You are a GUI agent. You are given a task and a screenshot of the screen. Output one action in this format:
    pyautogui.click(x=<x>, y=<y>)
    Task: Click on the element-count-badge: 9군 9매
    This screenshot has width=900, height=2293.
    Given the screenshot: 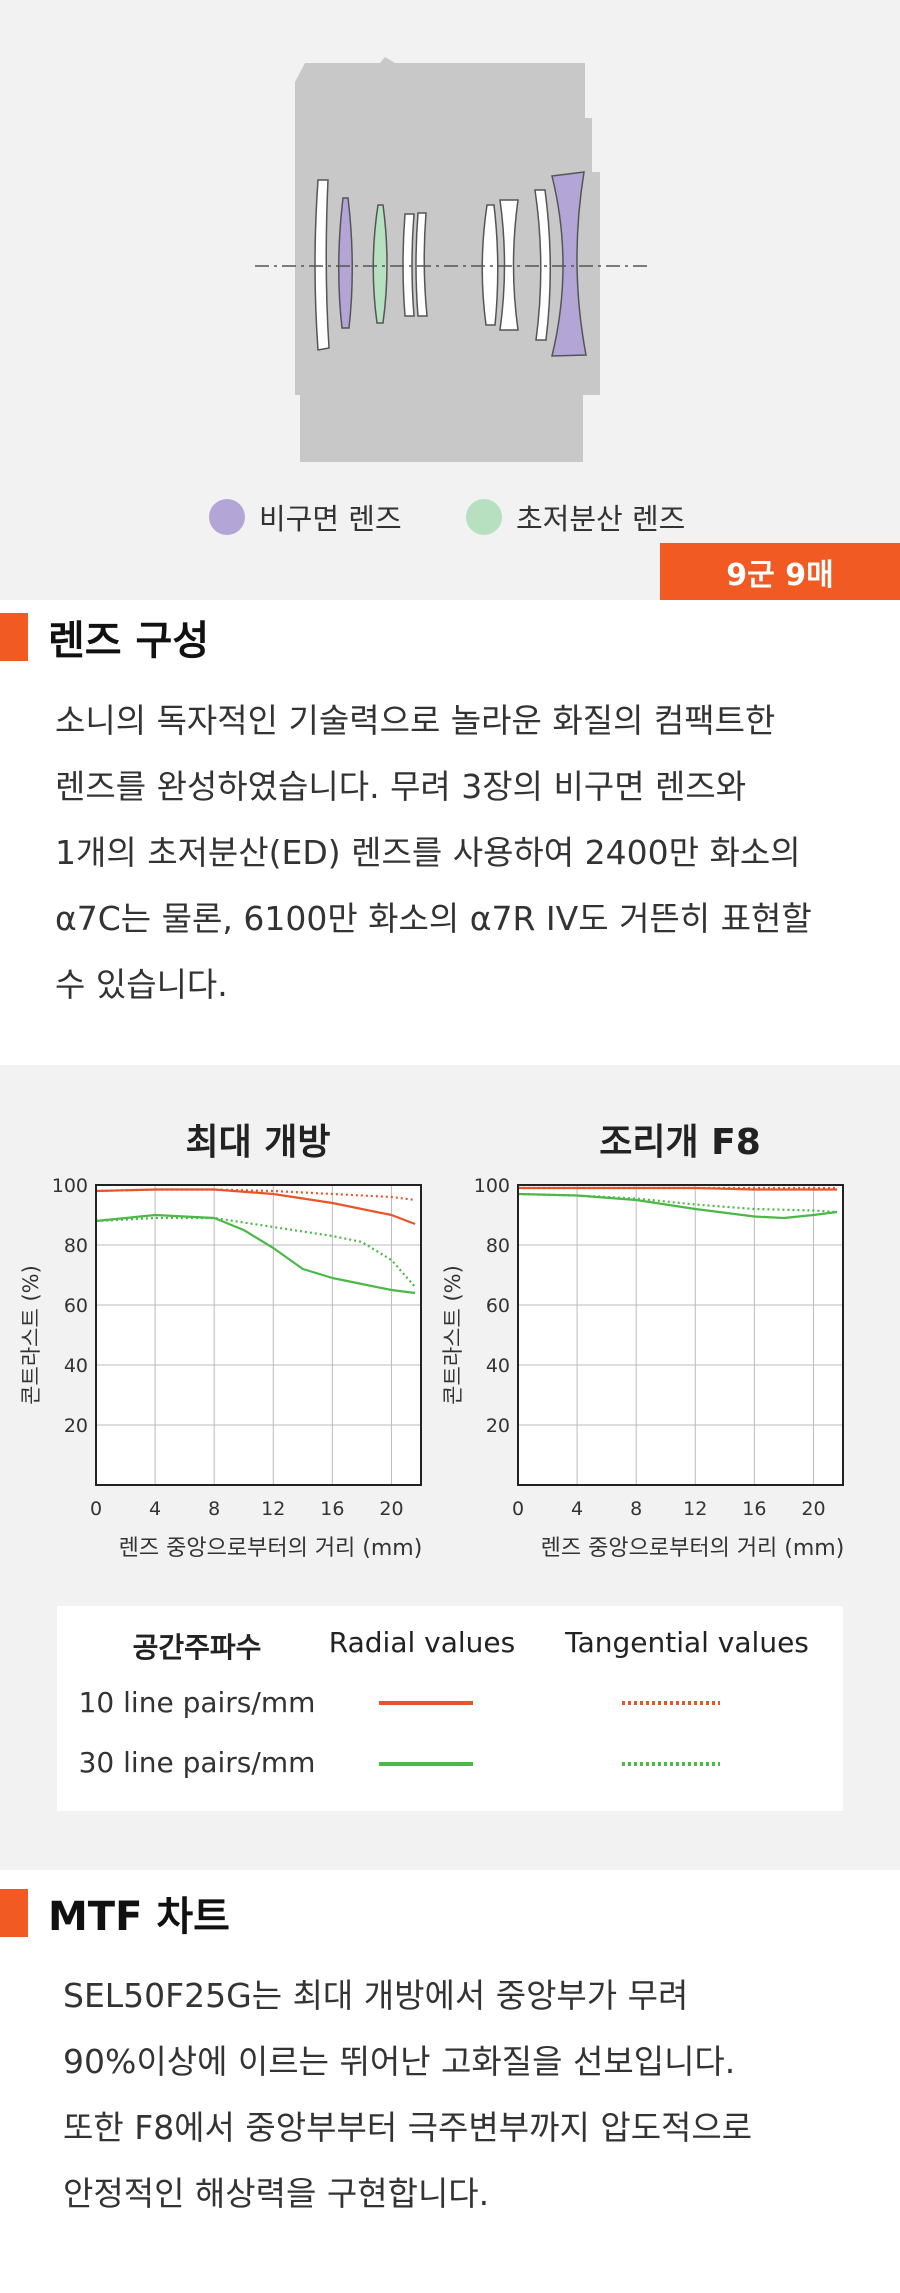 What is the action you would take?
    pyautogui.click(x=780, y=571)
    